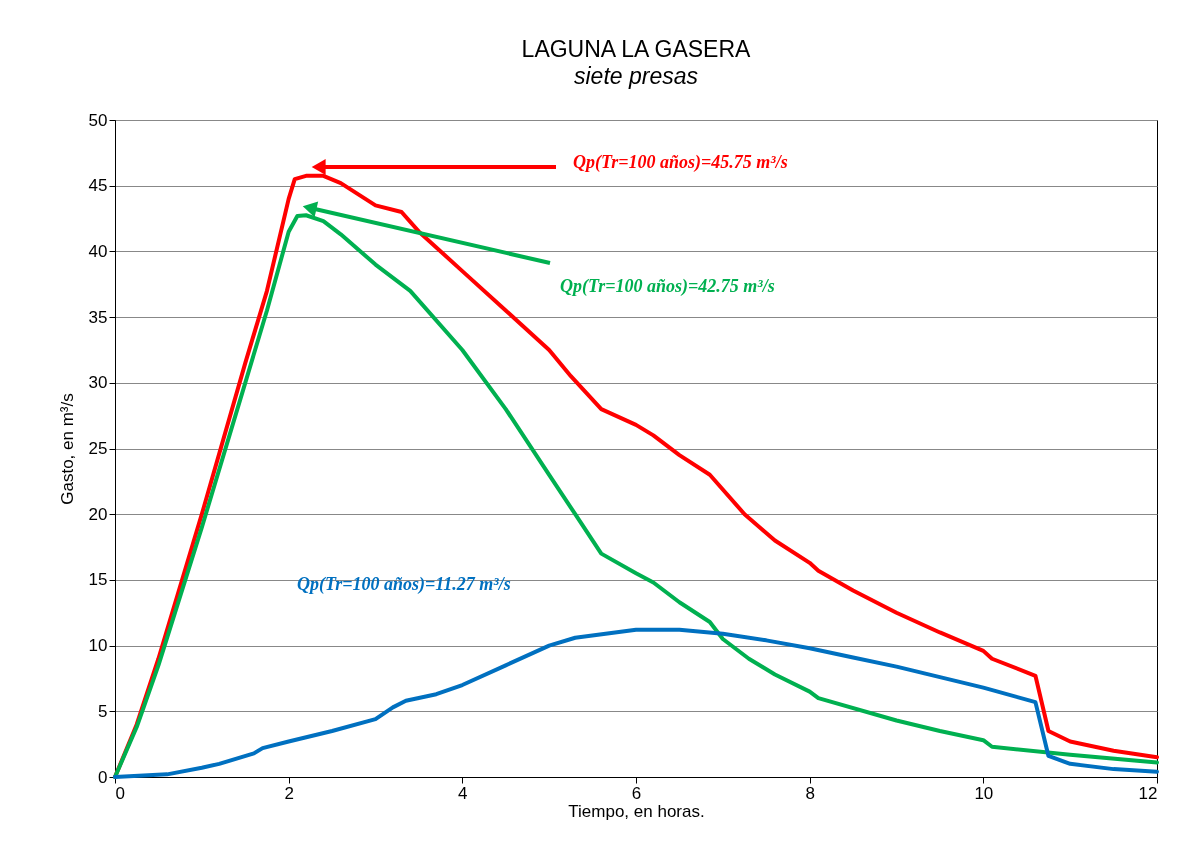  I want to click on y-tick-label: 50, so click(98, 120).